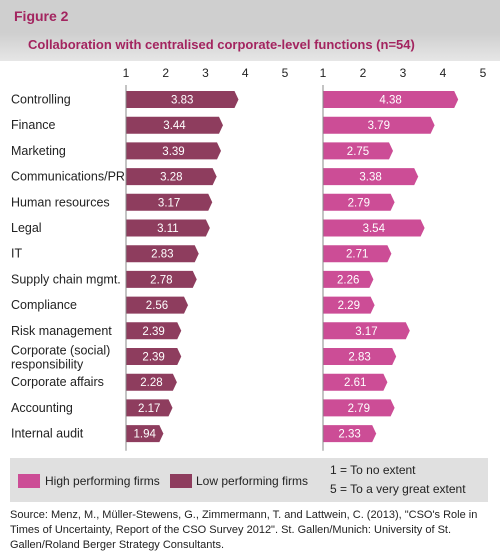 The image size is (500, 554). I want to click on category-label: Risk management, so click(61, 331).